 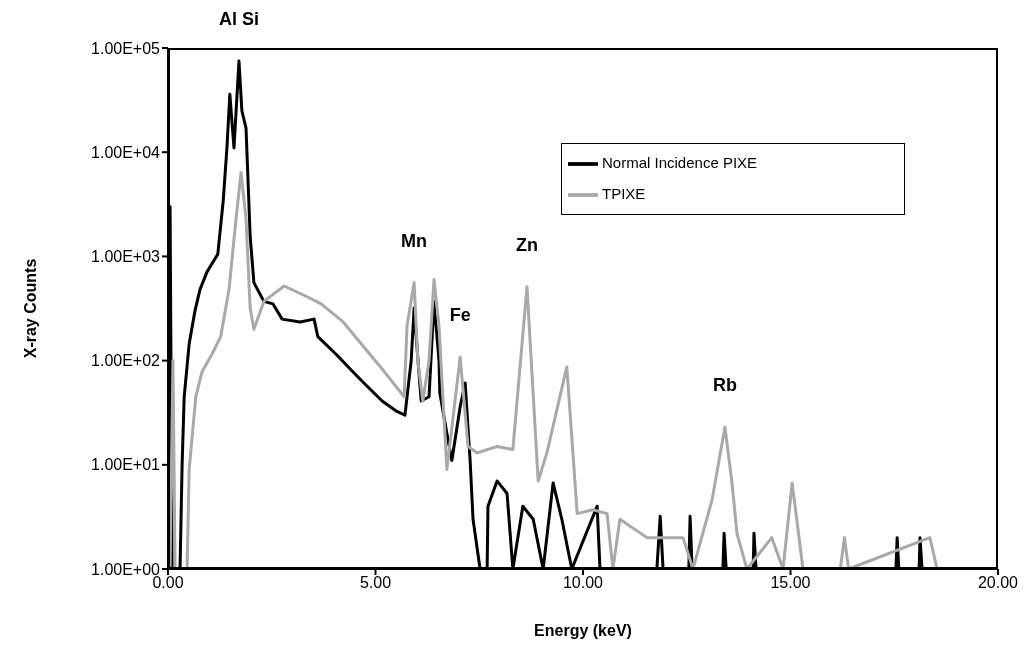 I want to click on annotation: Zn, so click(x=526, y=244).